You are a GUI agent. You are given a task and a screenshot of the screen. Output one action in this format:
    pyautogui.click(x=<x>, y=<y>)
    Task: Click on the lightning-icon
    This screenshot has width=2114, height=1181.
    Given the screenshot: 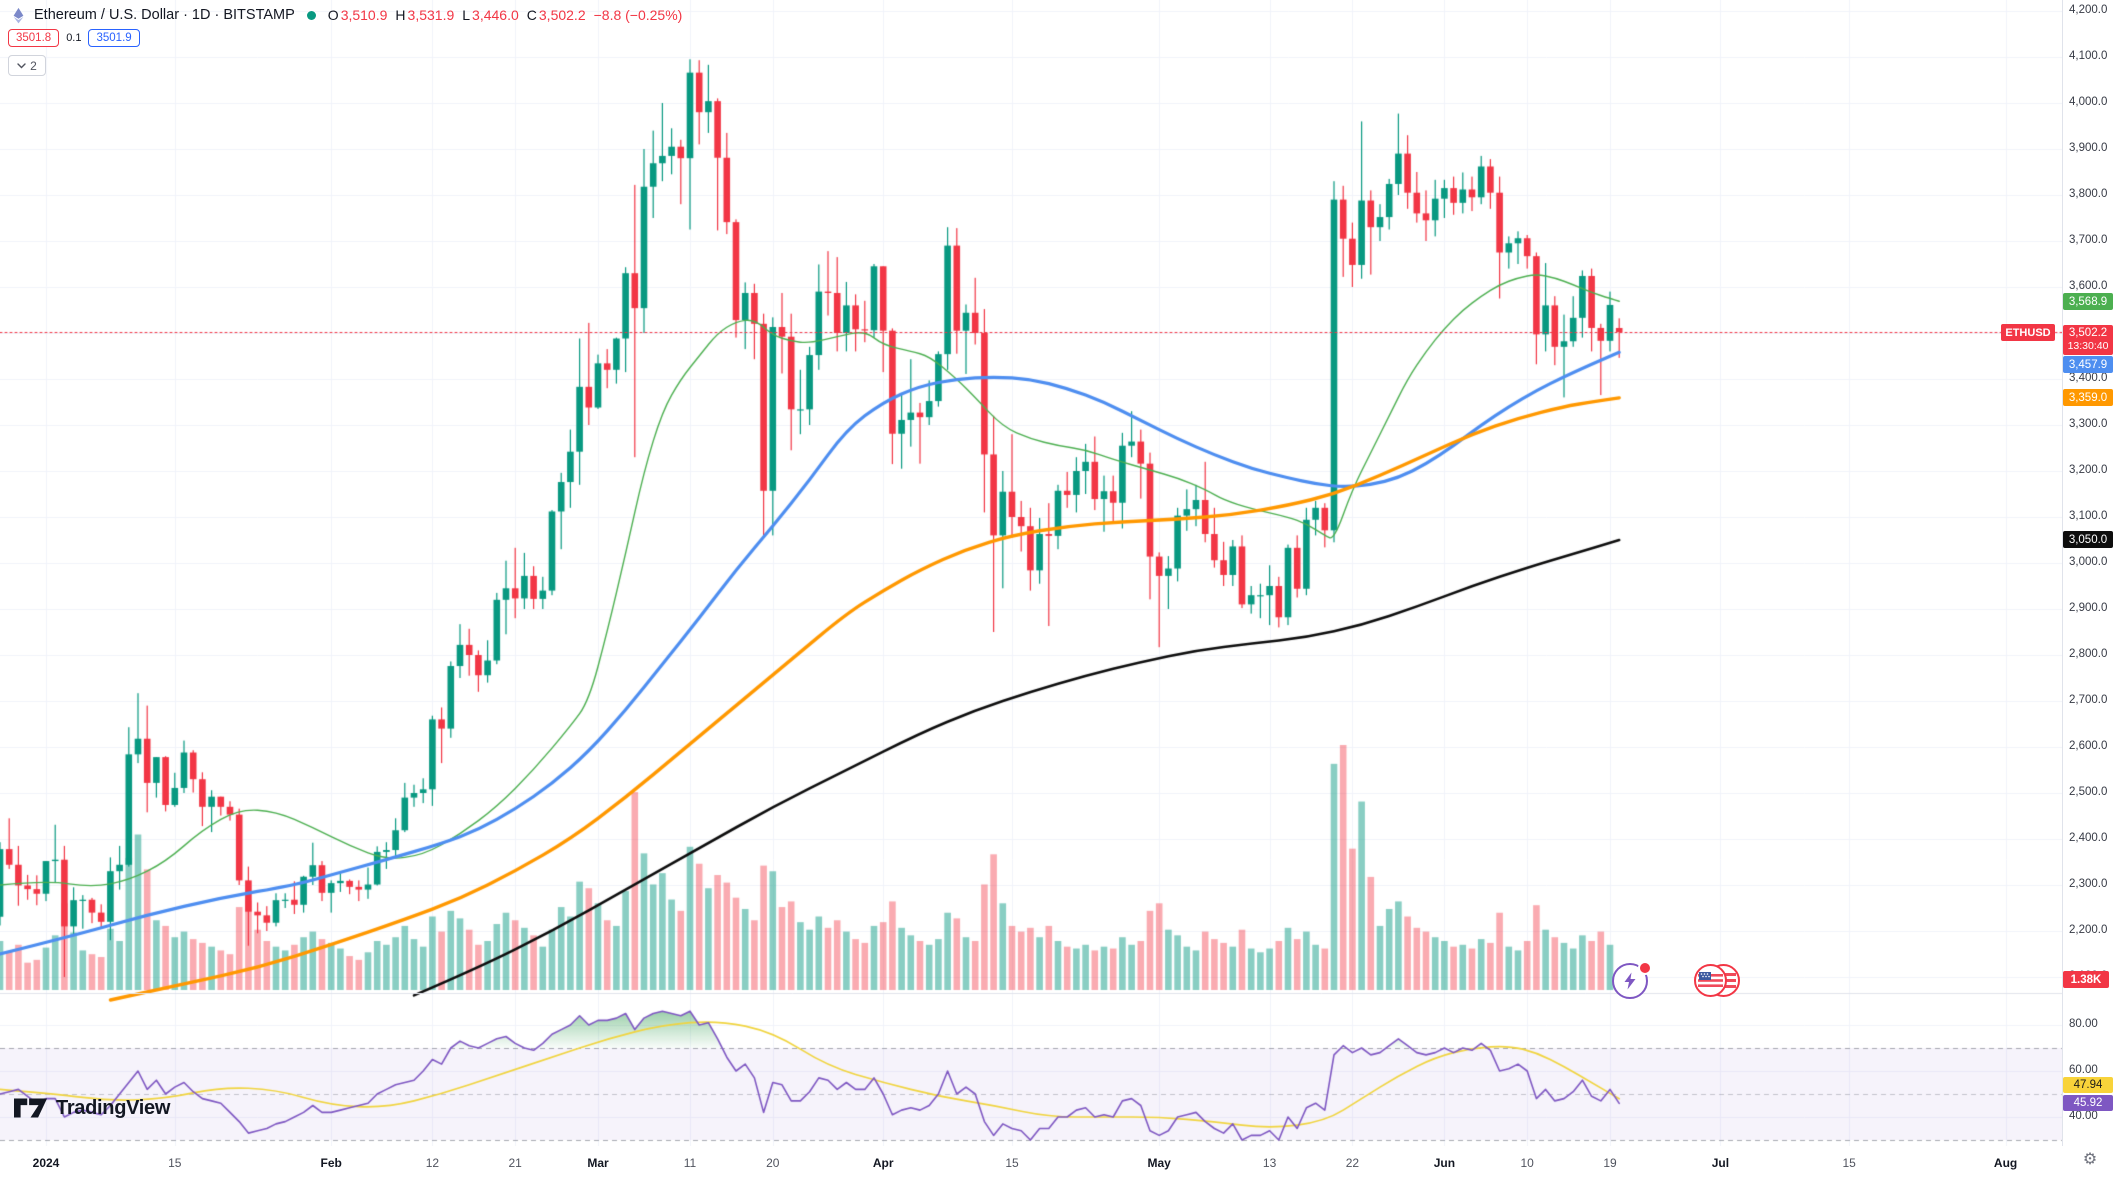 What is the action you would take?
    pyautogui.click(x=1630, y=981)
    